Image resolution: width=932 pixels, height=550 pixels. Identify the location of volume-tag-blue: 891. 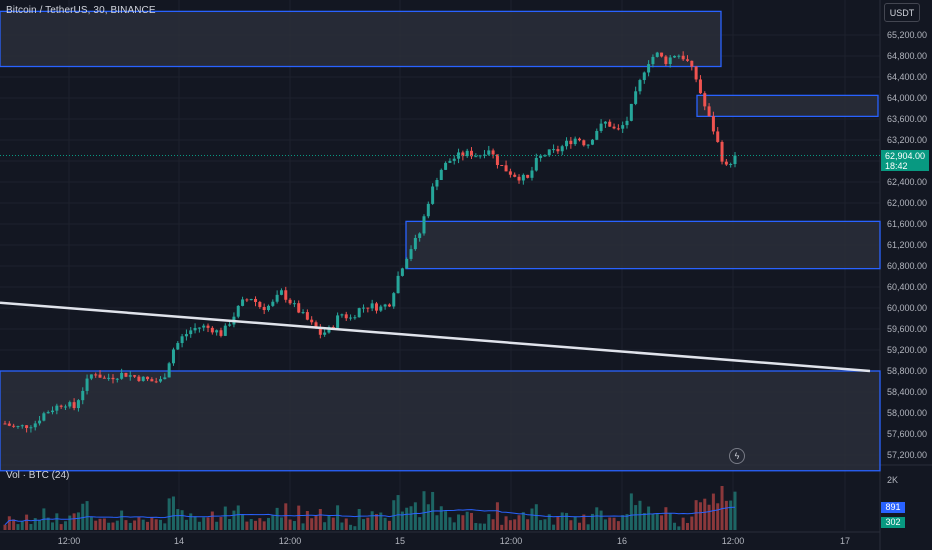
(893, 507).